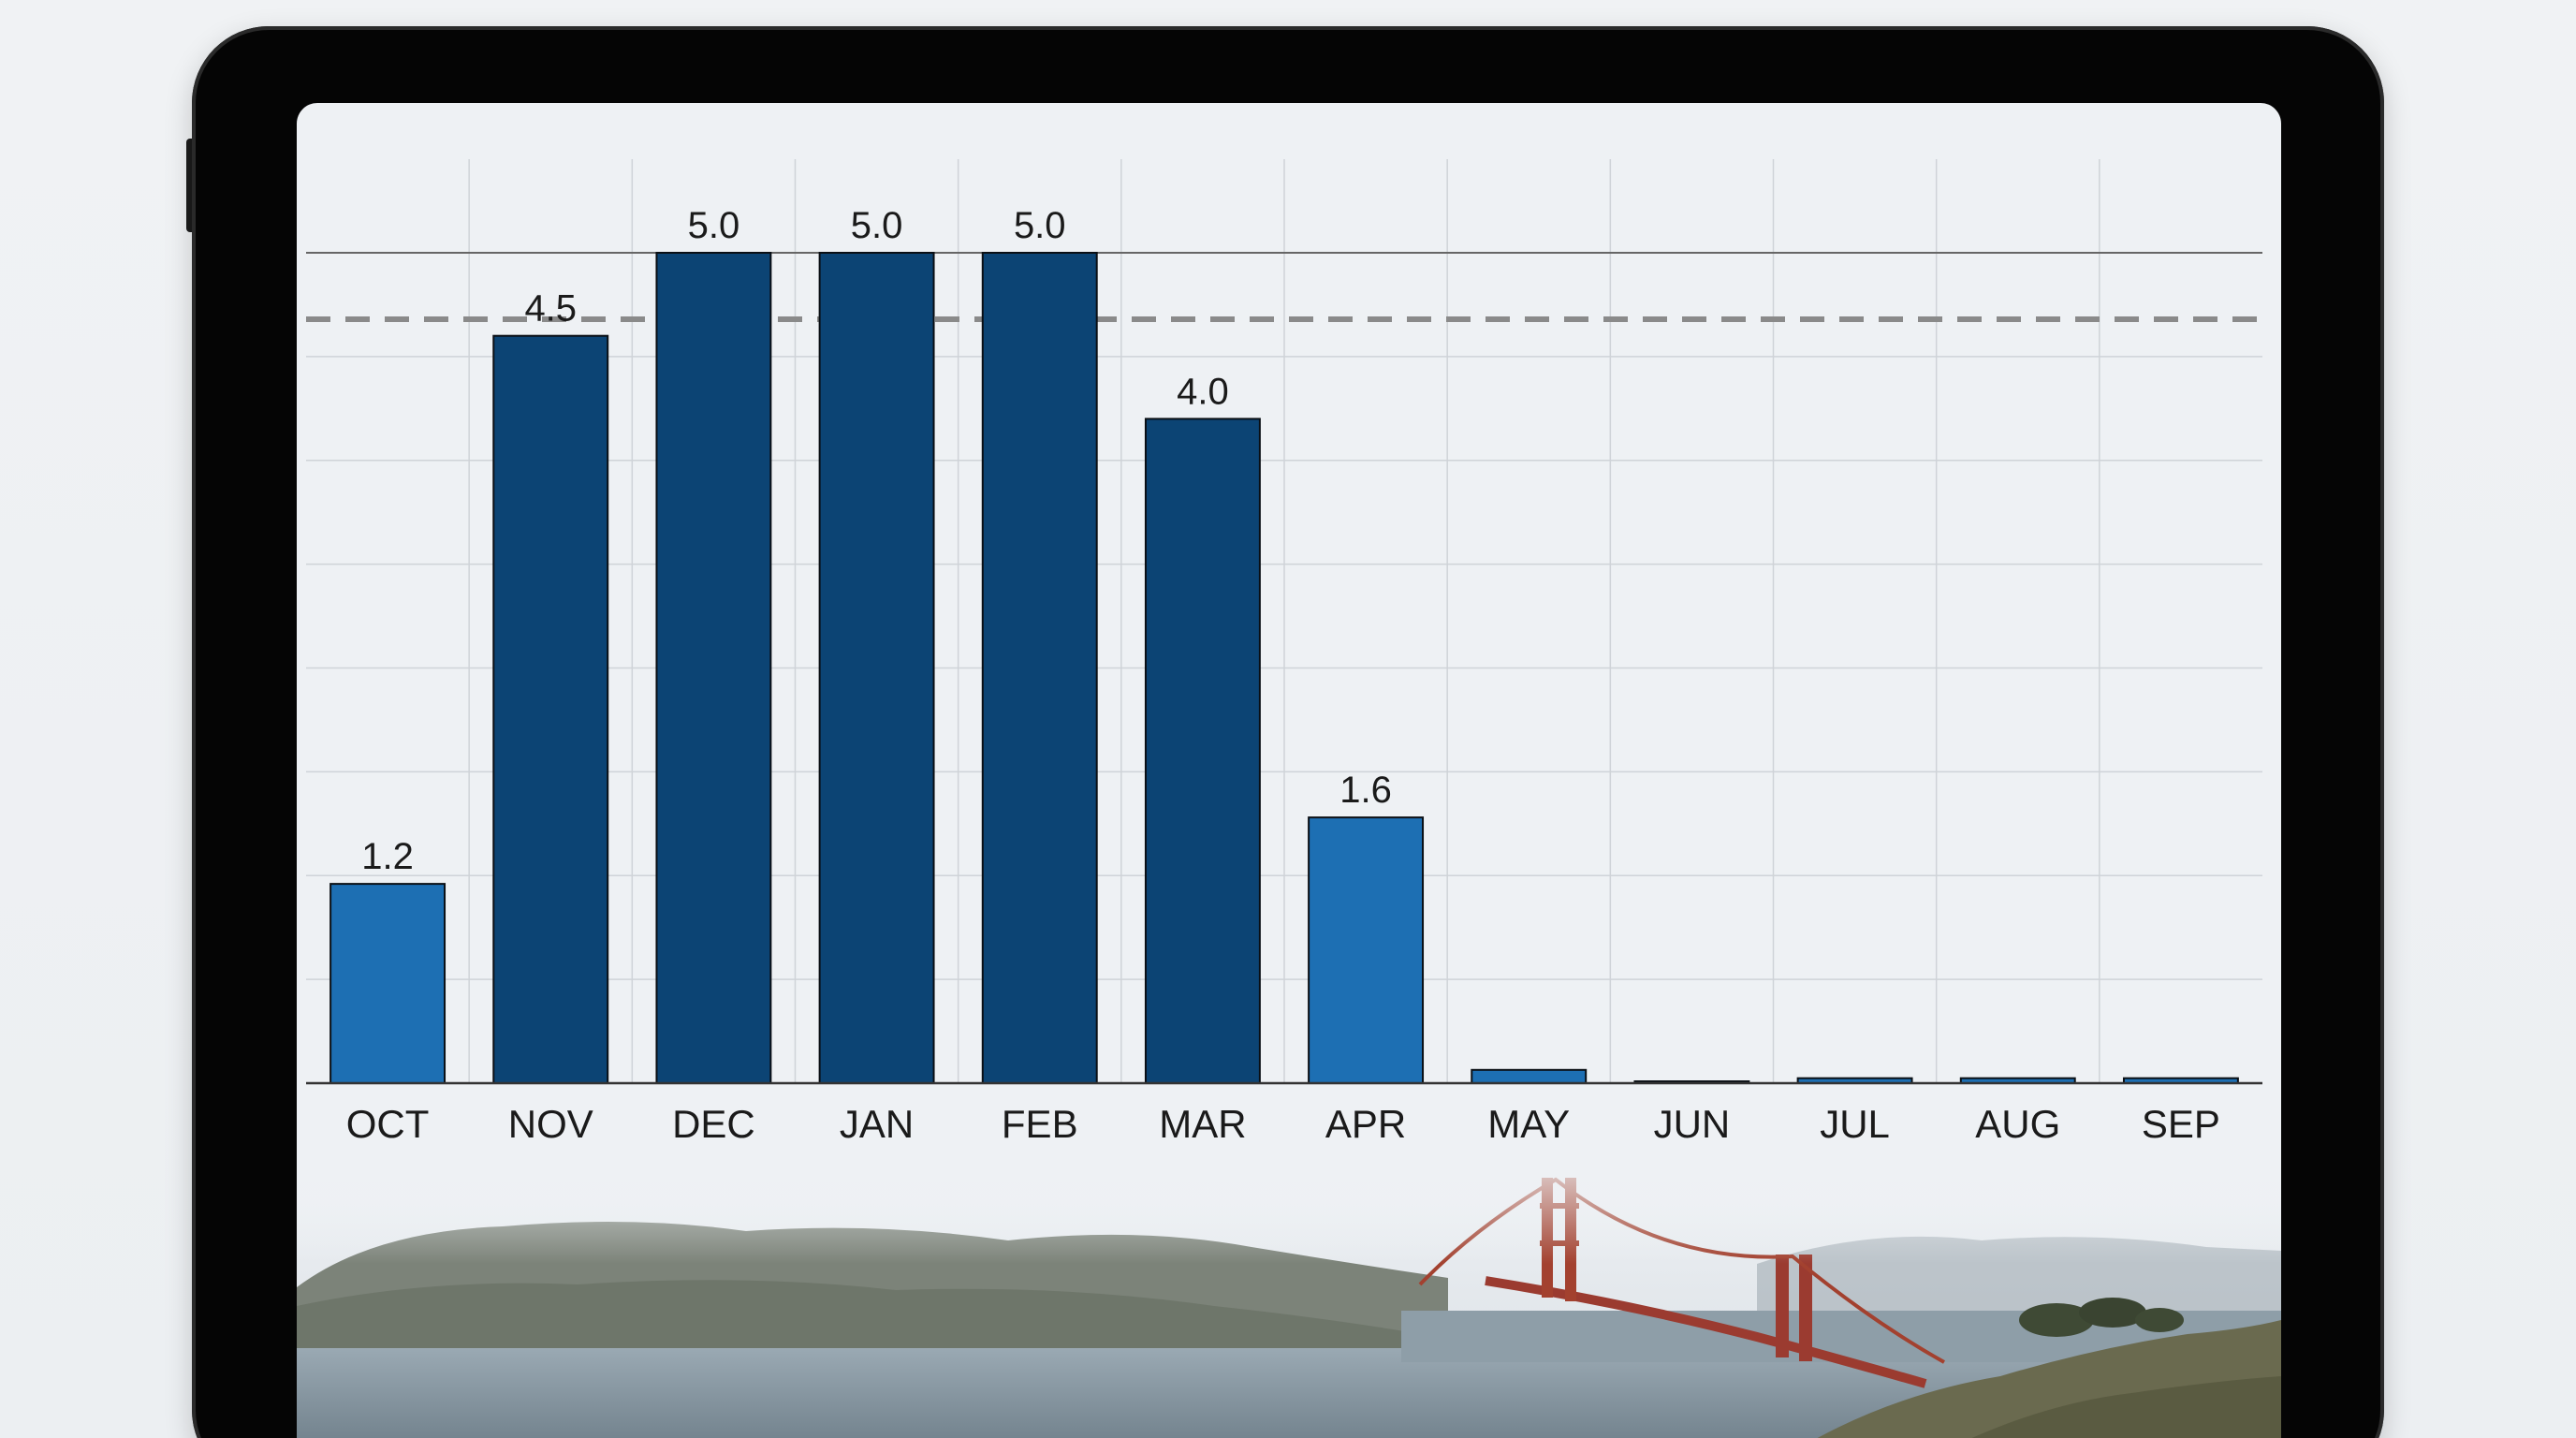 The image size is (2576, 1438). Describe the element at coordinates (1283, 1124) in the screenshot. I see `chart-x-tick-labels: OCT NOV DEC JAN FEB MAR APR MAY JUN JUL AUG SEP` at that location.